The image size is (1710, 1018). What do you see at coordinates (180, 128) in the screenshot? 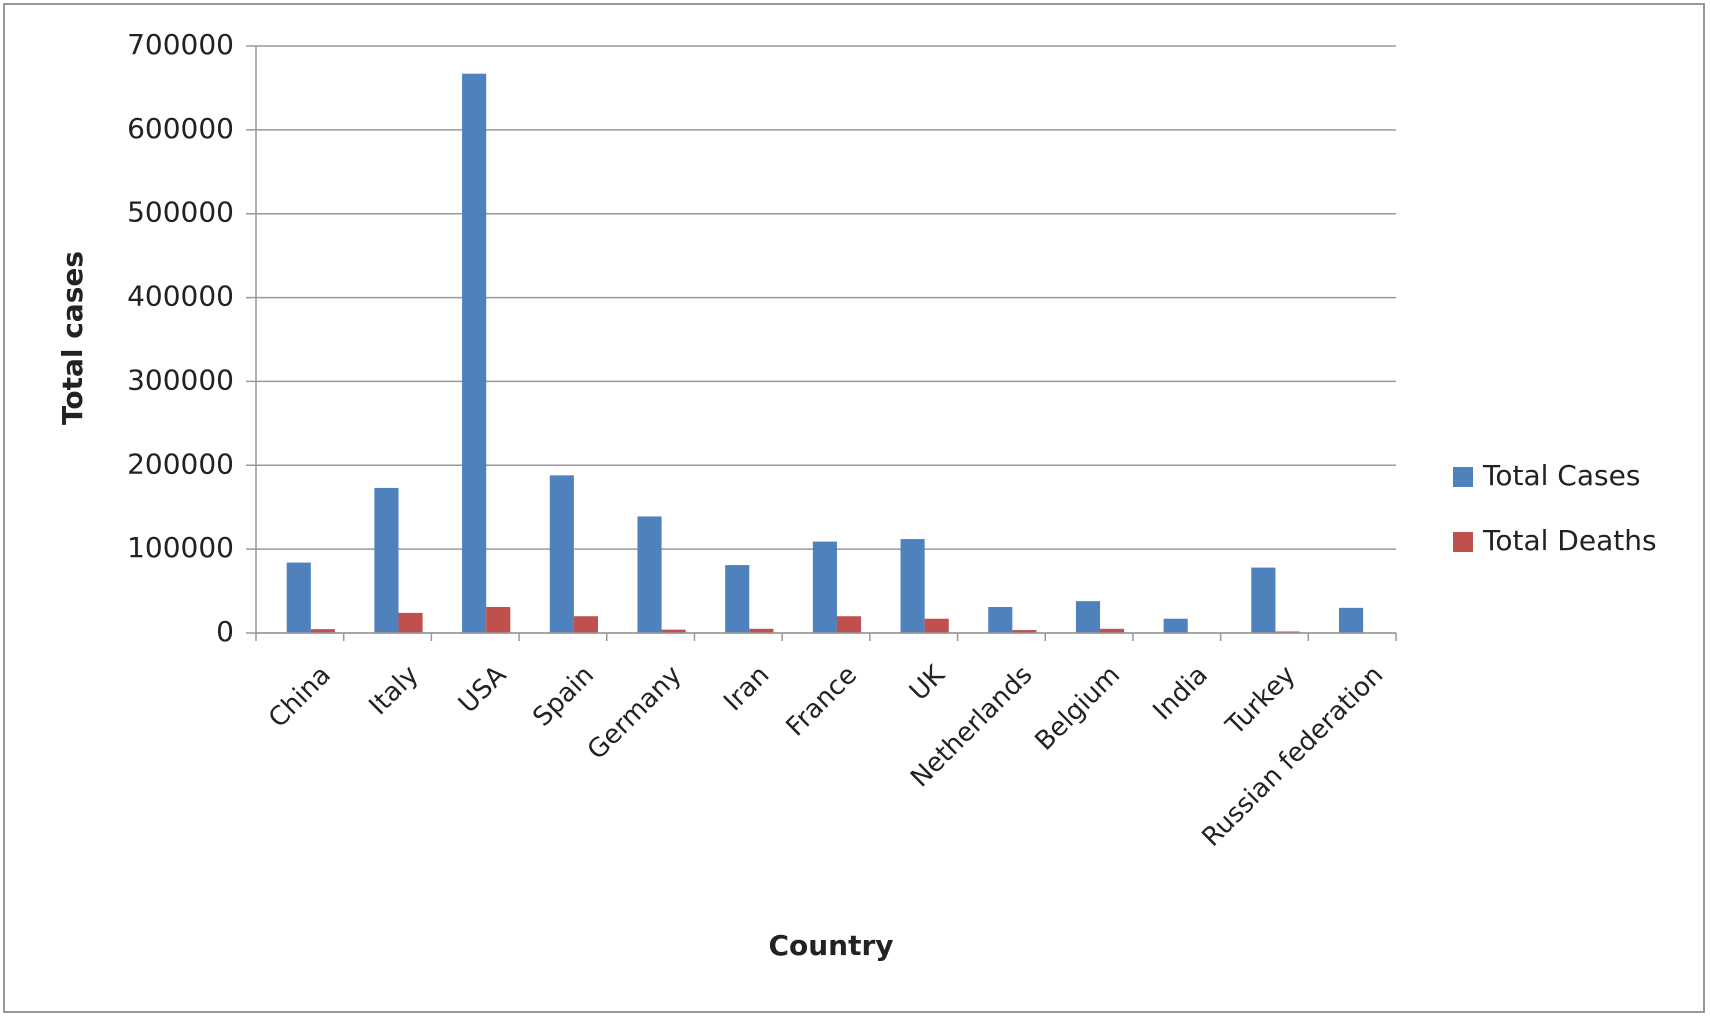
I see `y-tick-label: 600000` at bounding box center [180, 128].